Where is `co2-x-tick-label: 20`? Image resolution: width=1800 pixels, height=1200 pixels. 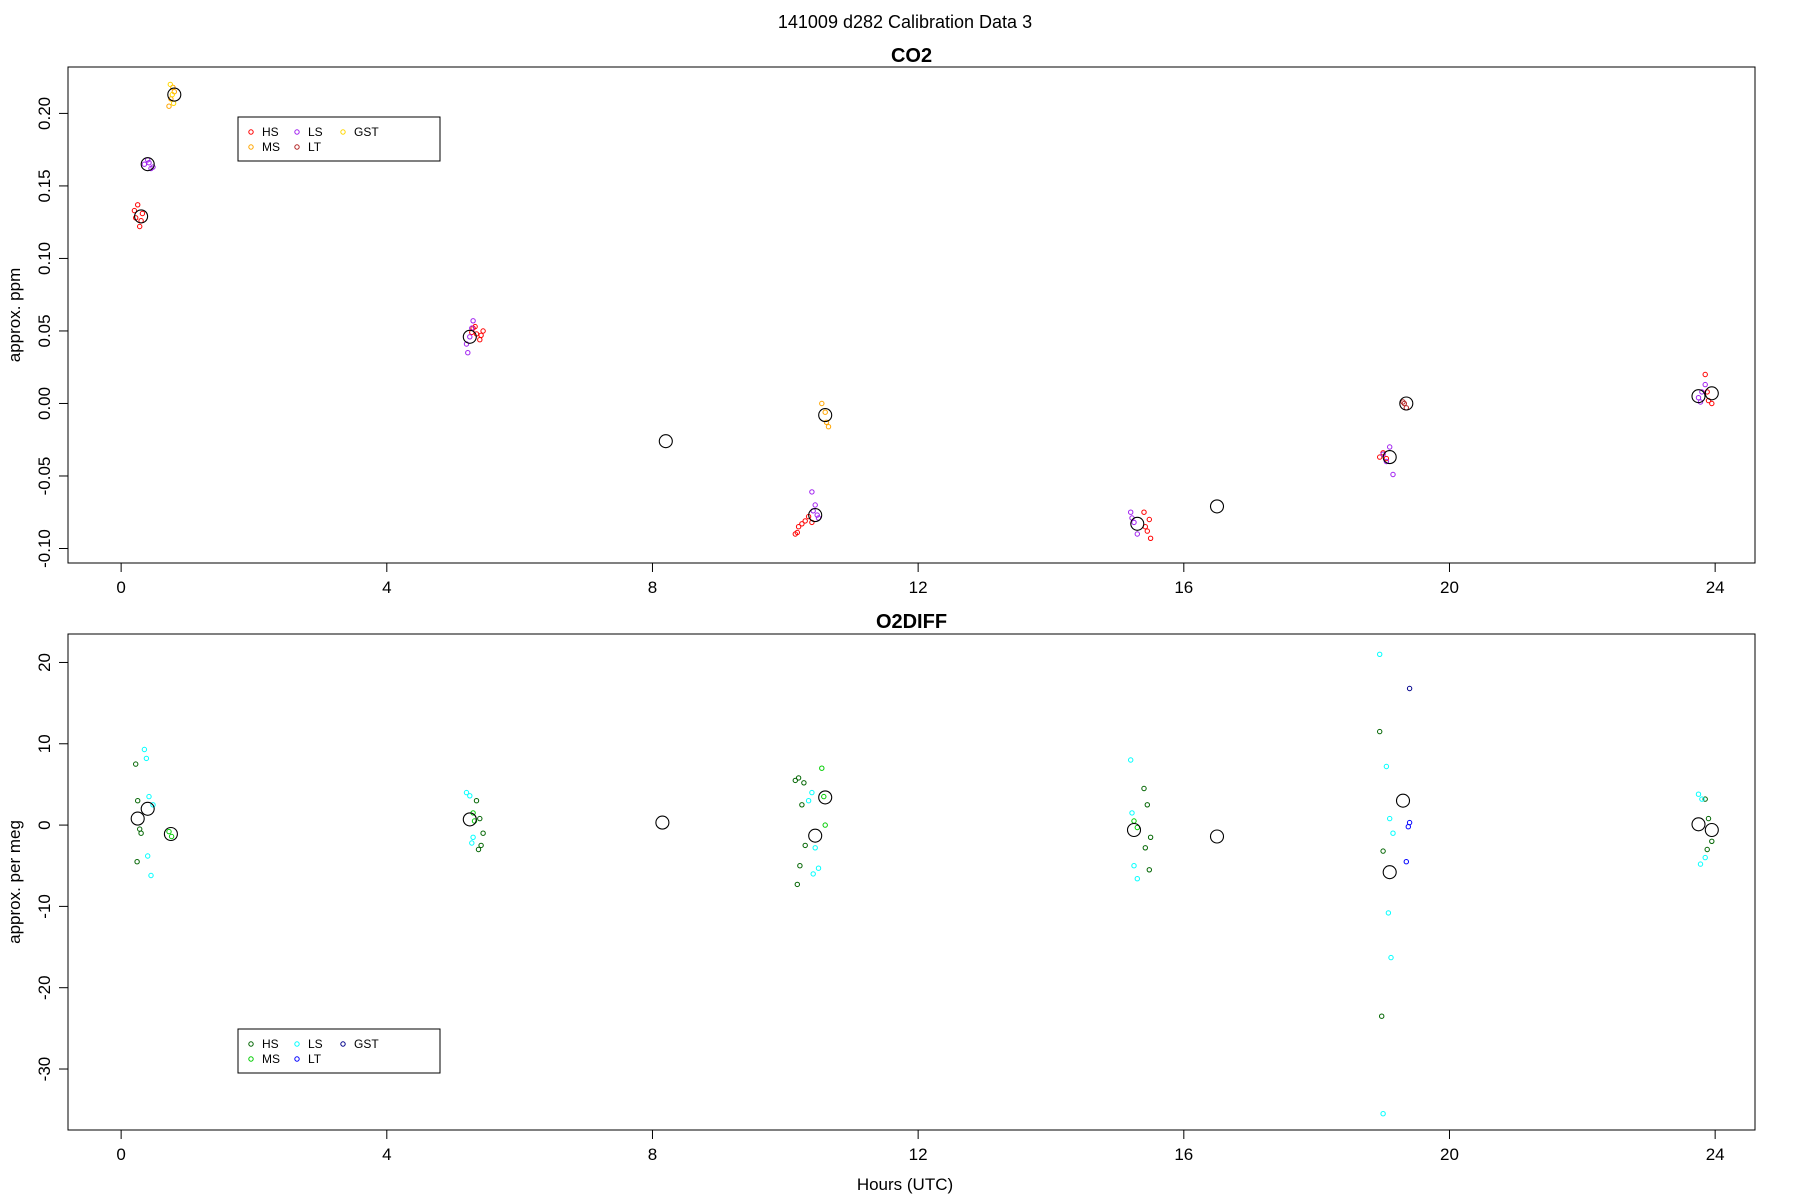 co2-x-tick-label: 20 is located at coordinates (1449, 587).